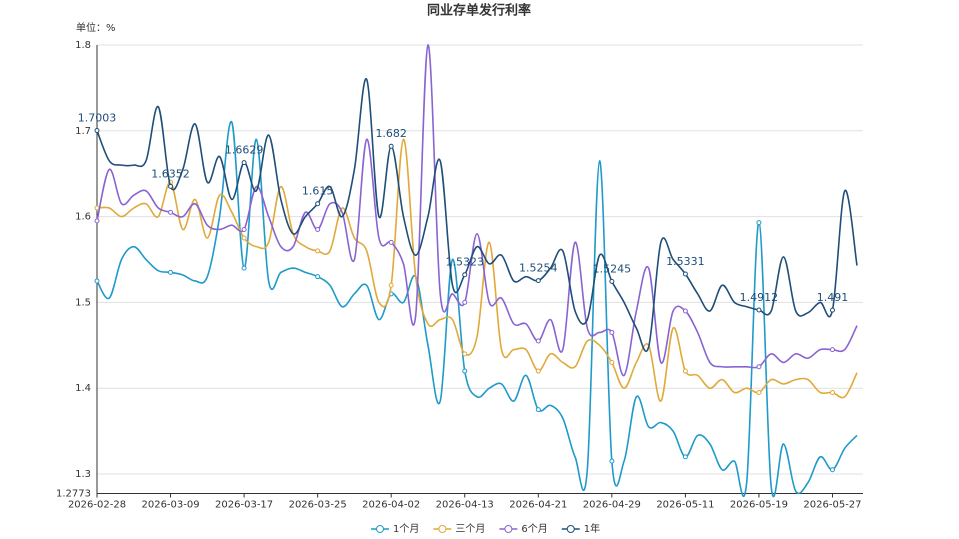  Describe the element at coordinates (685, 261) in the screenshot. I see `value-label: 1.5331` at that location.